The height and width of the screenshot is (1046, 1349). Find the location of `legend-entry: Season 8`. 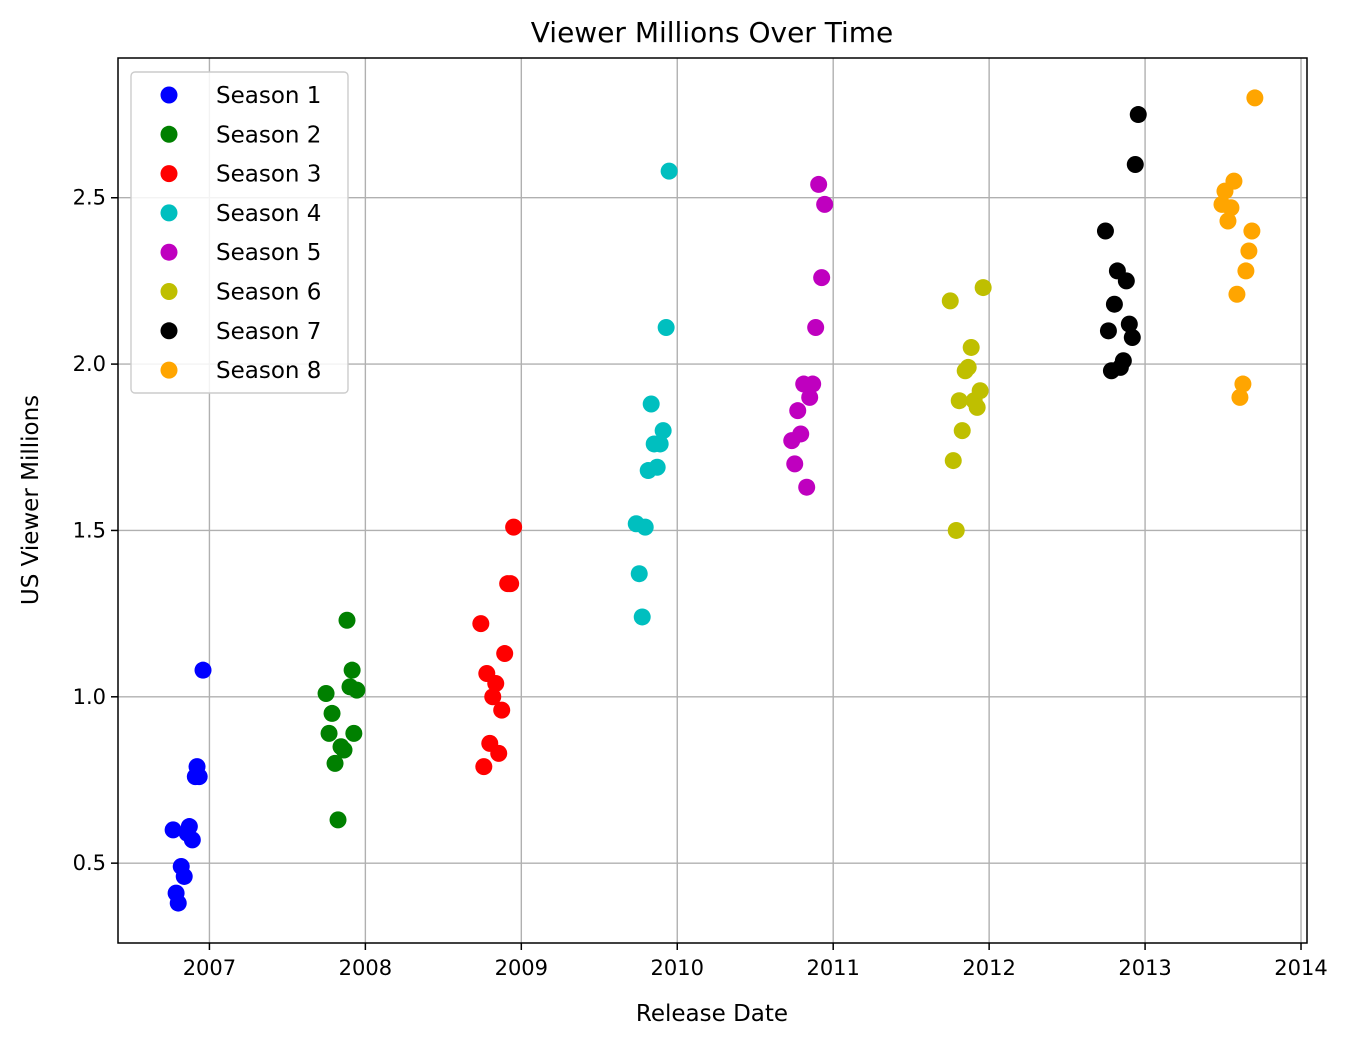

legend-entry: Season 8 is located at coordinates (240, 371).